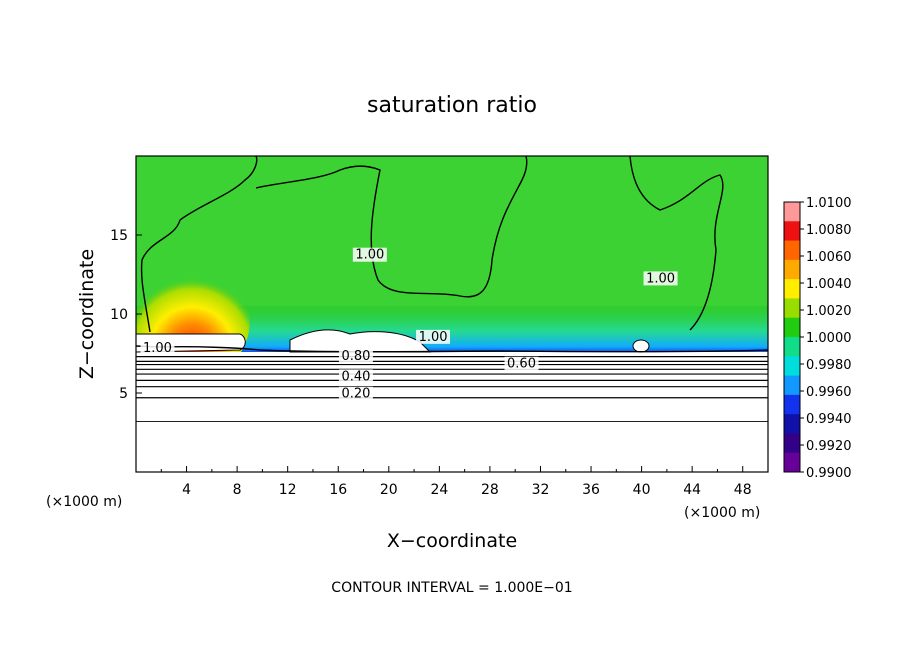  What do you see at coordinates (591, 490) in the screenshot?
I see `x-tick-label: 36` at bounding box center [591, 490].